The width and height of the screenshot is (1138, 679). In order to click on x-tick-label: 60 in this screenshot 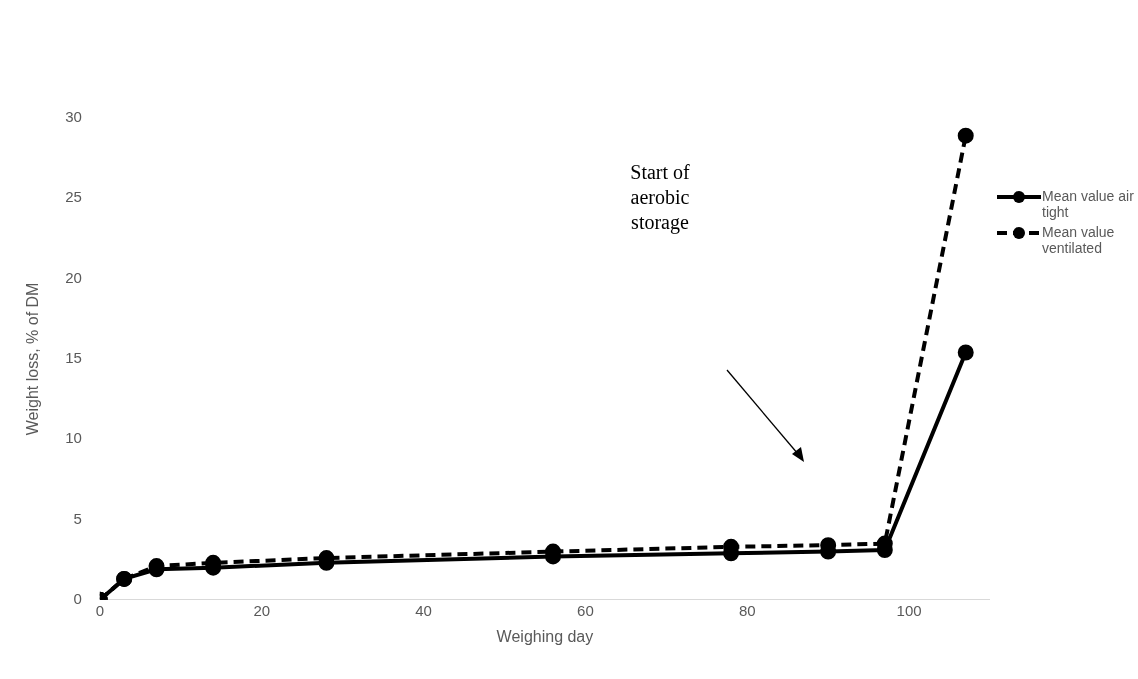, I will do `click(585, 610)`.